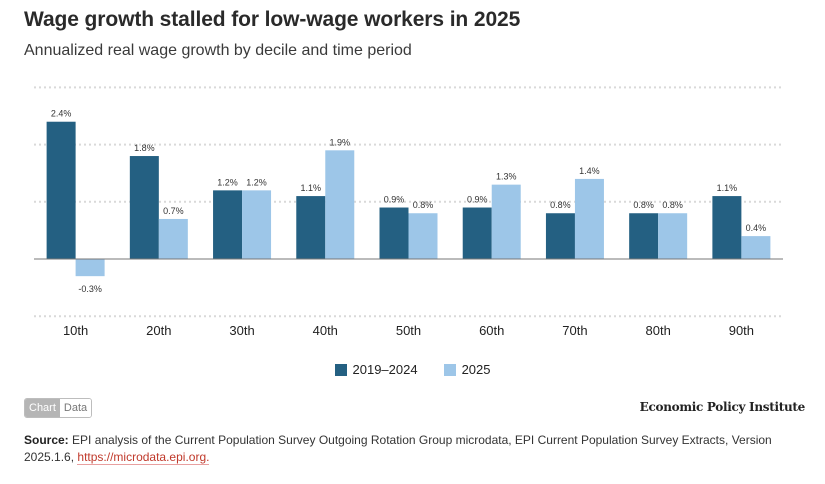  Describe the element at coordinates (61, 114) in the screenshot. I see `data-label: 2.4%` at that location.